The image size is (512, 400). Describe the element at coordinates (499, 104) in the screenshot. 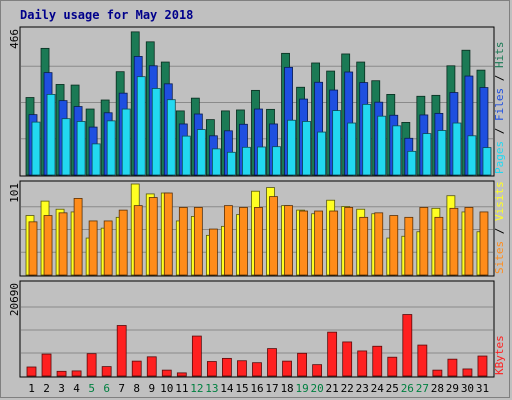

I see `legend-files: Files` at that location.